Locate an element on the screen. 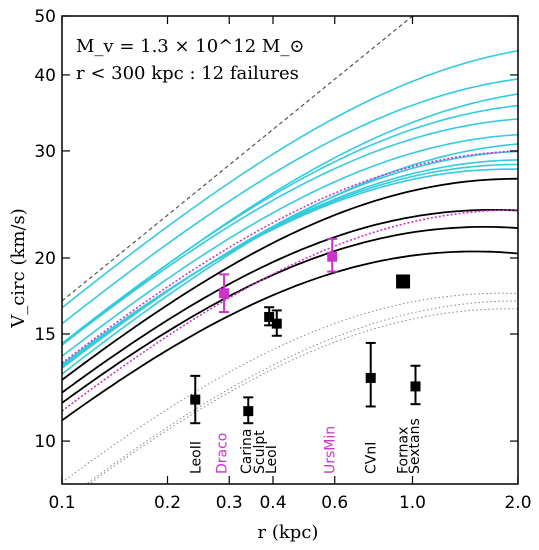 The height and width of the screenshot is (550, 539). y-tick-label: 40 is located at coordinates (45, 76).